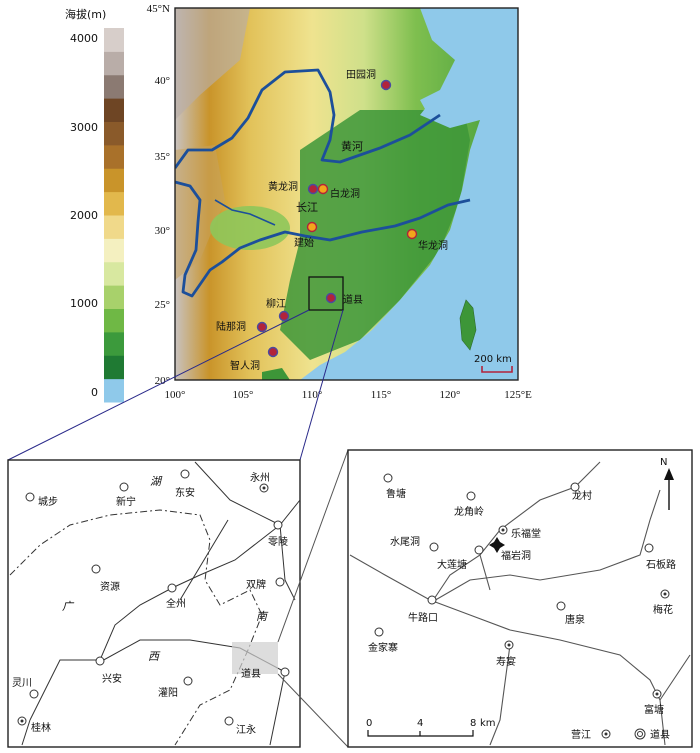  Describe the element at coordinates (323, 239) in the screenshot. I see `yangtze-river-line` at that location.